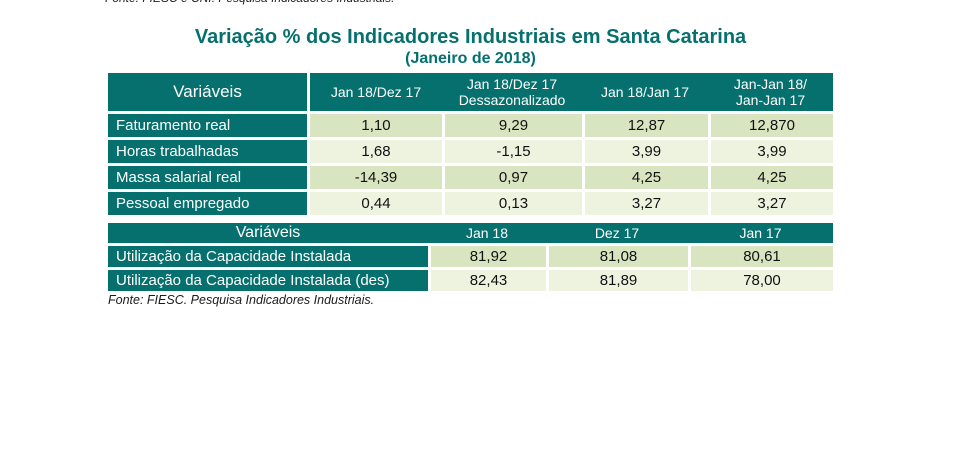  What do you see at coordinates (376, 177) in the screenshot?
I see `t1-cell: -14,39` at bounding box center [376, 177].